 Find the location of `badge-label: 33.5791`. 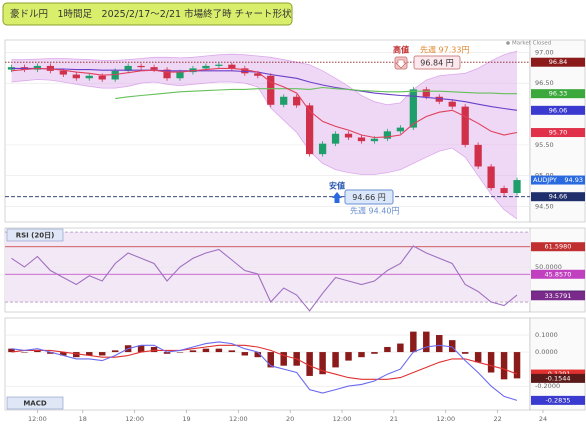

badge-label: 33.5791 is located at coordinates (558, 296).